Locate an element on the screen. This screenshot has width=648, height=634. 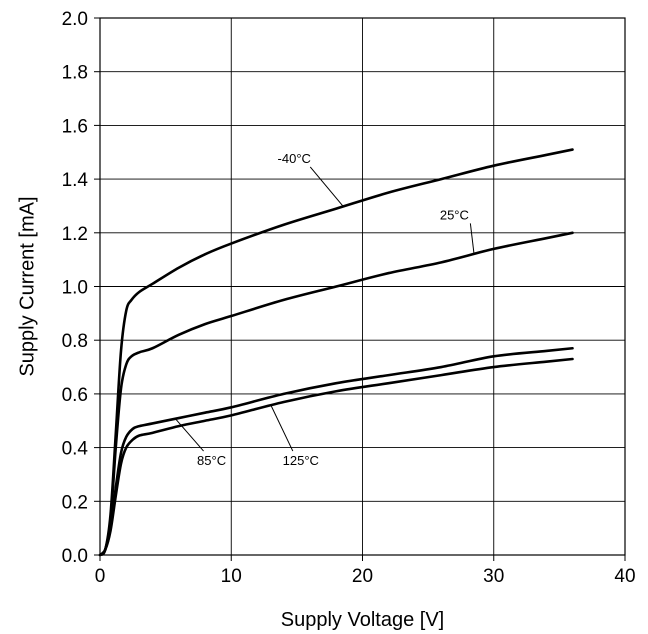
y-tick-label: 2.0 is located at coordinates (75, 19).